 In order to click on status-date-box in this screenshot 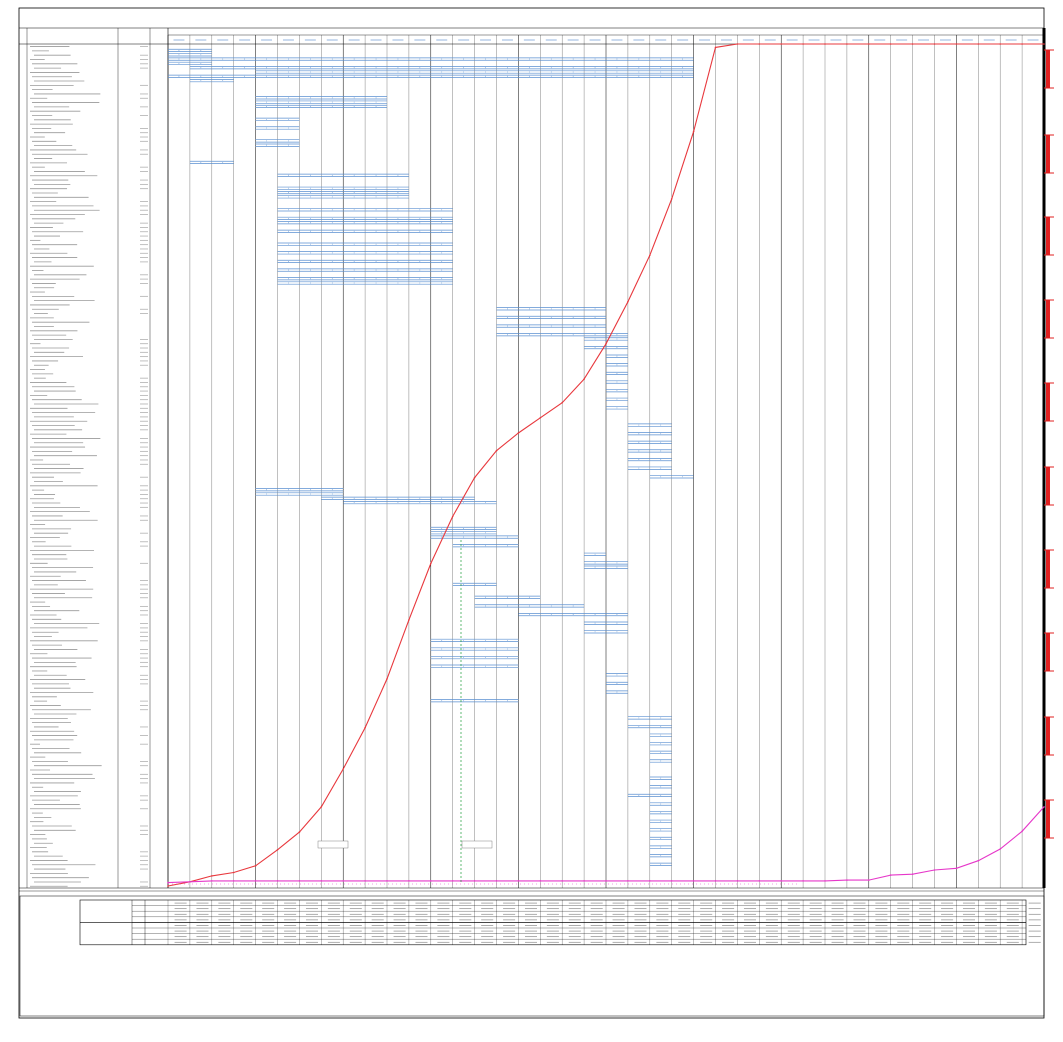, I will do `click(477, 844)`.